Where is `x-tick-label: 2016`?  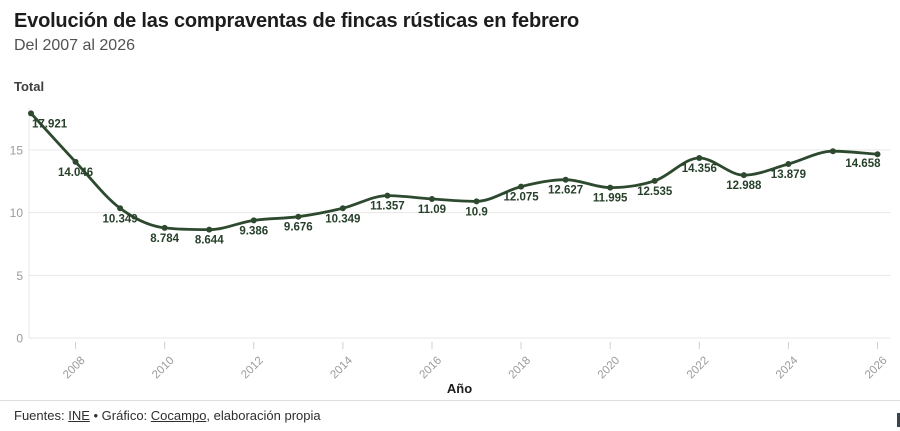 x-tick-label: 2016 is located at coordinates (431, 368).